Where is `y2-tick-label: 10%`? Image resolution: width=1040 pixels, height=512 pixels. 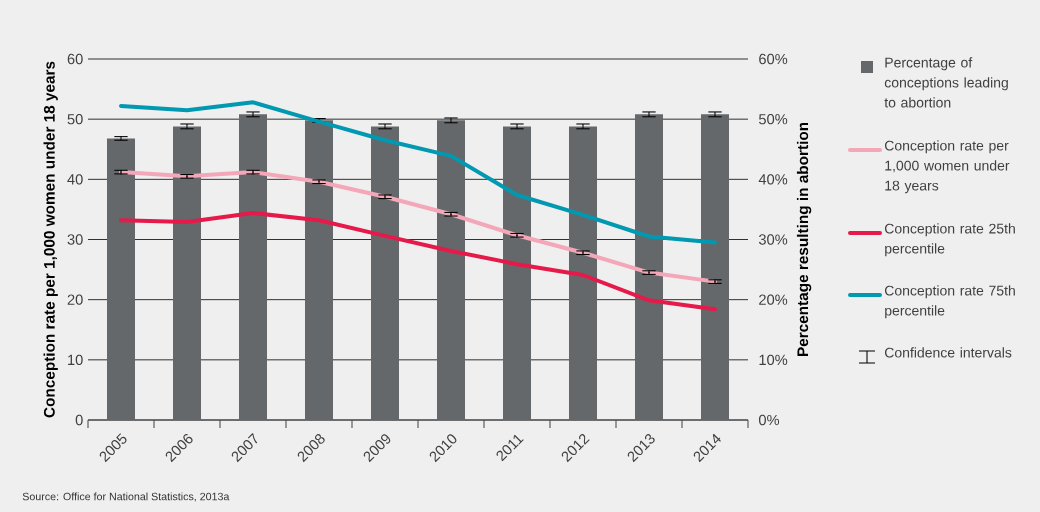 y2-tick-label: 10% is located at coordinates (773, 360).